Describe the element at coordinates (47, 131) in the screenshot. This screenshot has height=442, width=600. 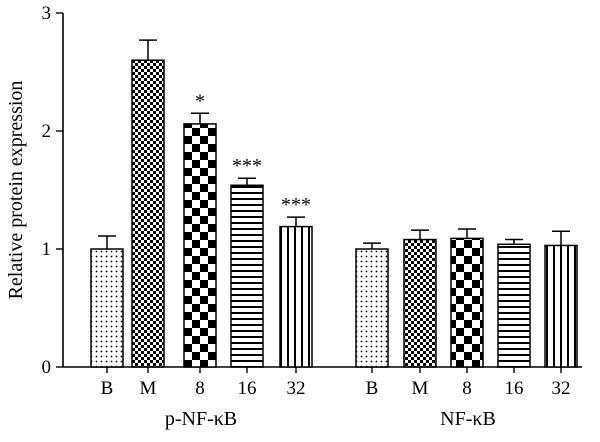
I see `y-tick-label: 2` at that location.